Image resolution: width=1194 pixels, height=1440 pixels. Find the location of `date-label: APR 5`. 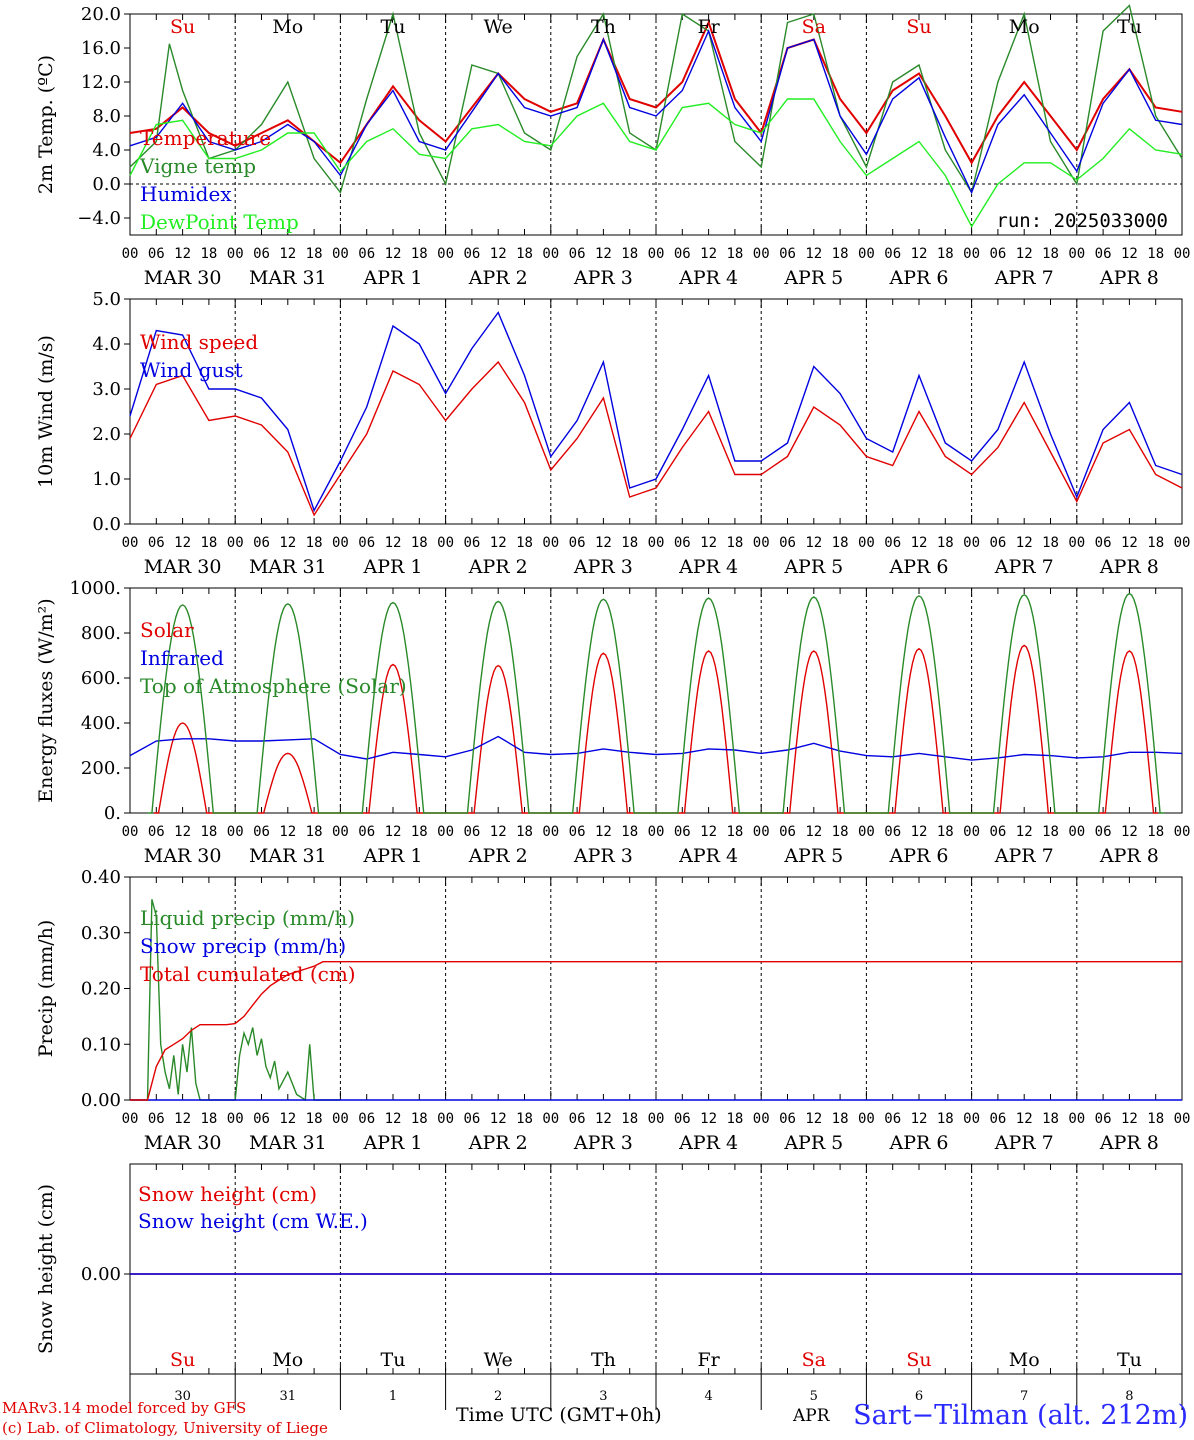

date-label: APR 5 is located at coordinates (813, 856).